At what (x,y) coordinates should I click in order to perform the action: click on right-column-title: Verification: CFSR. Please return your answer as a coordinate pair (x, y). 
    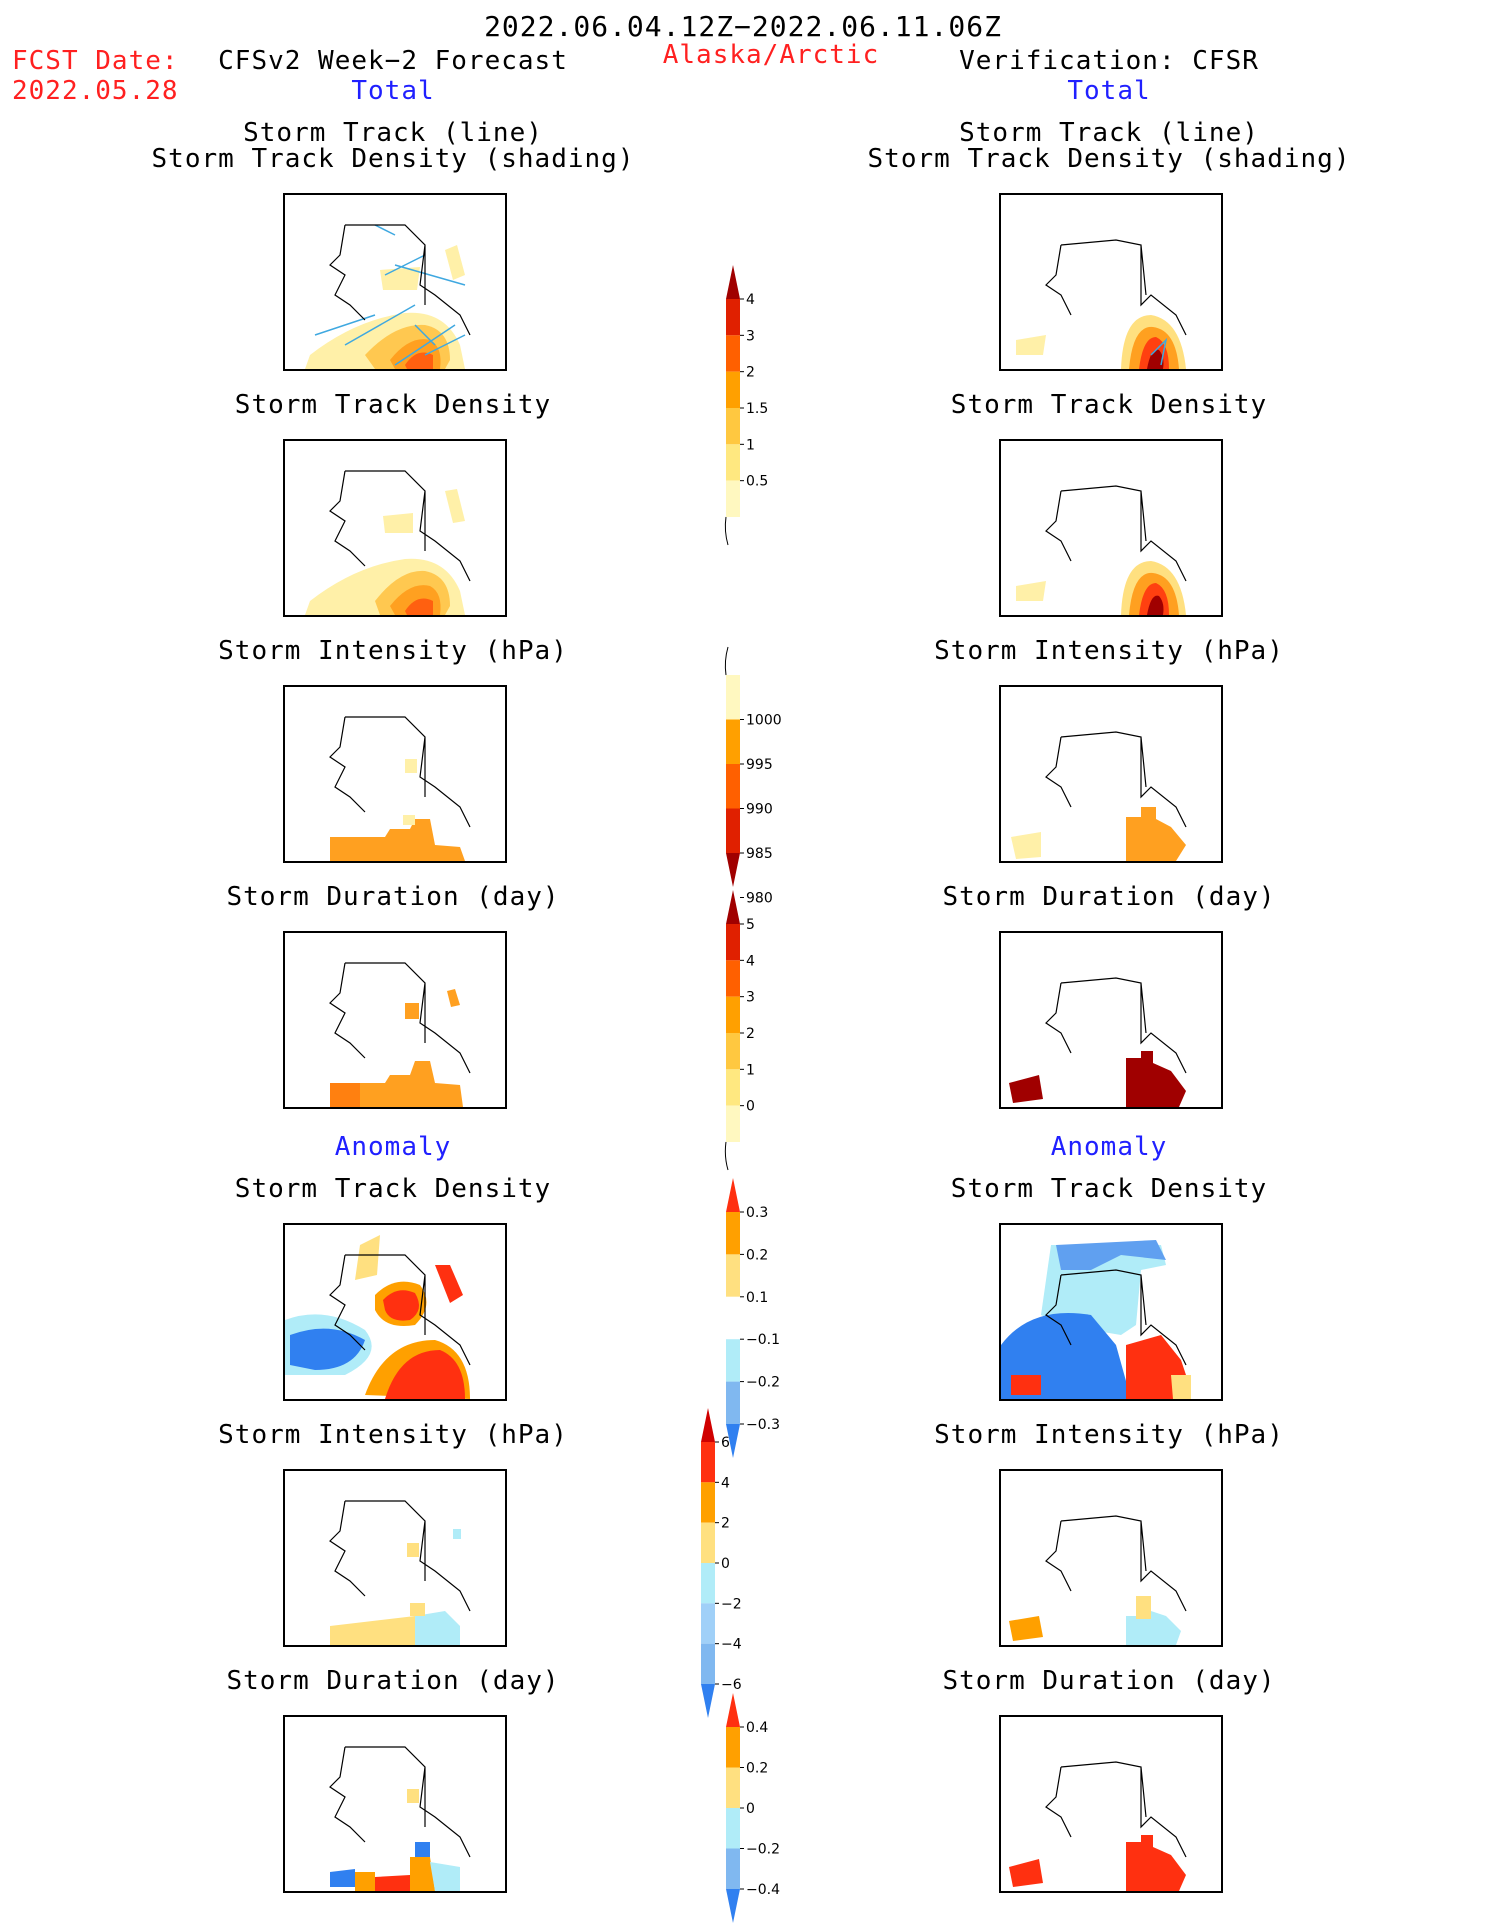
    Looking at the image, I should click on (1109, 61).